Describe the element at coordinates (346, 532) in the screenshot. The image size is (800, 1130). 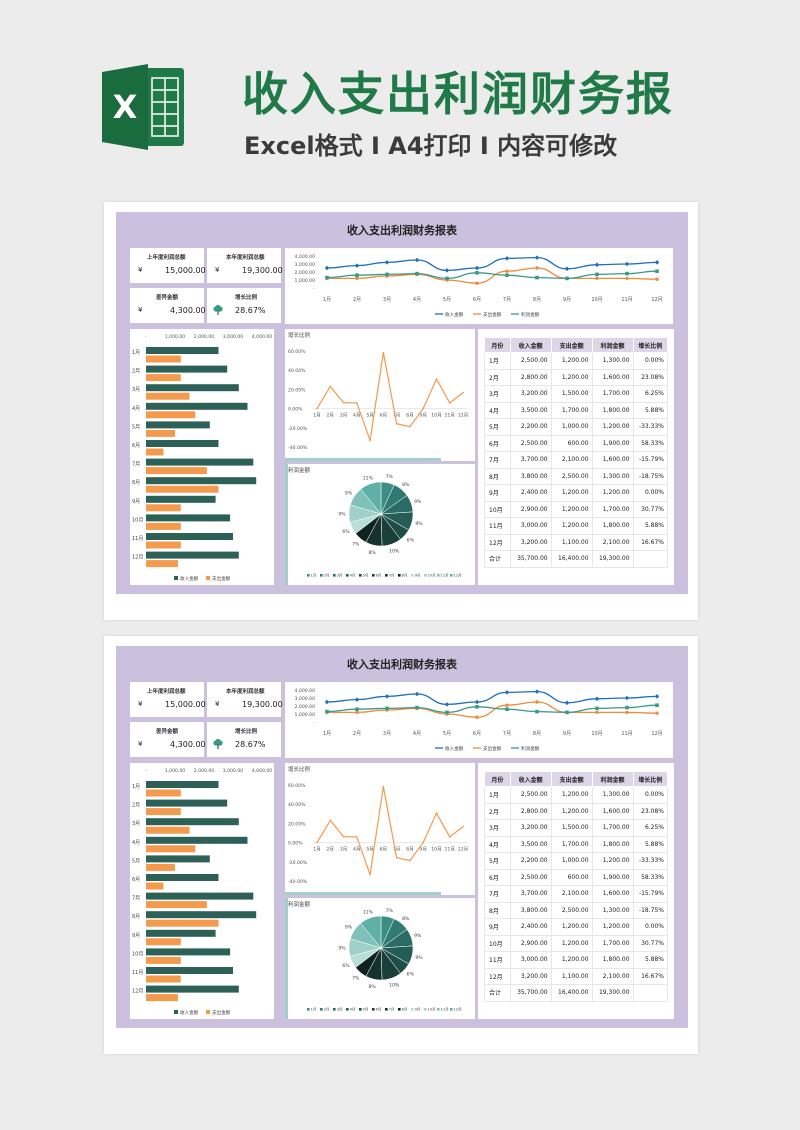
I see `slice-label: 6%` at that location.